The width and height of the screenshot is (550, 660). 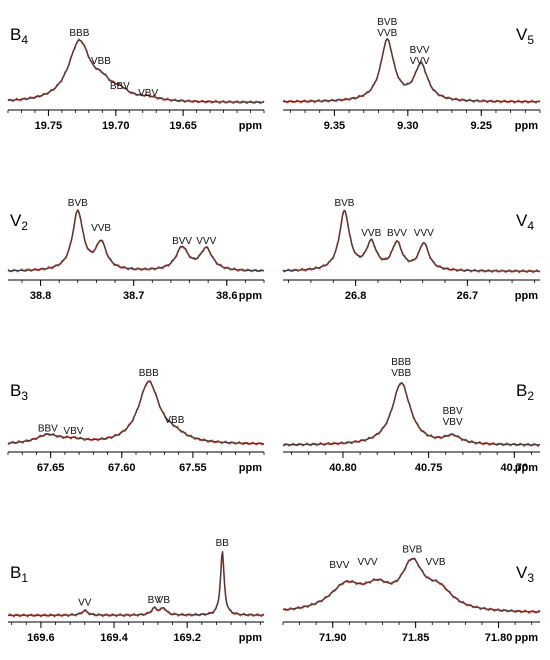 What do you see at coordinates (114, 638) in the screenshot?
I see `x-tick-label: 169.4` at bounding box center [114, 638].